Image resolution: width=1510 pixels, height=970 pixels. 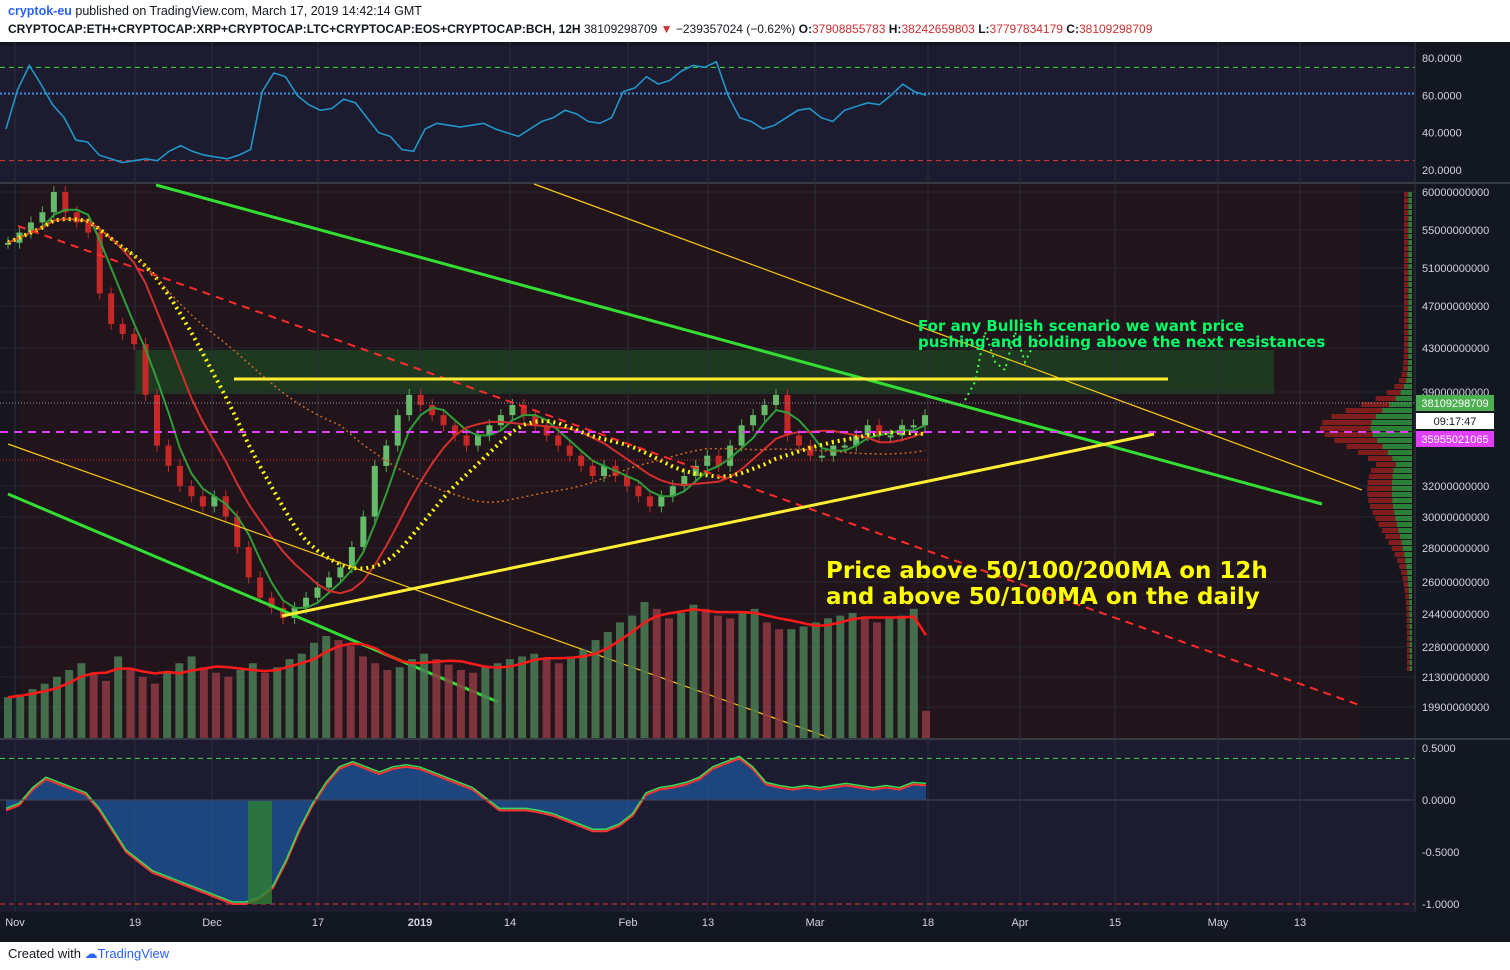 I want to click on high-value: 38242659803, so click(x=938, y=29).